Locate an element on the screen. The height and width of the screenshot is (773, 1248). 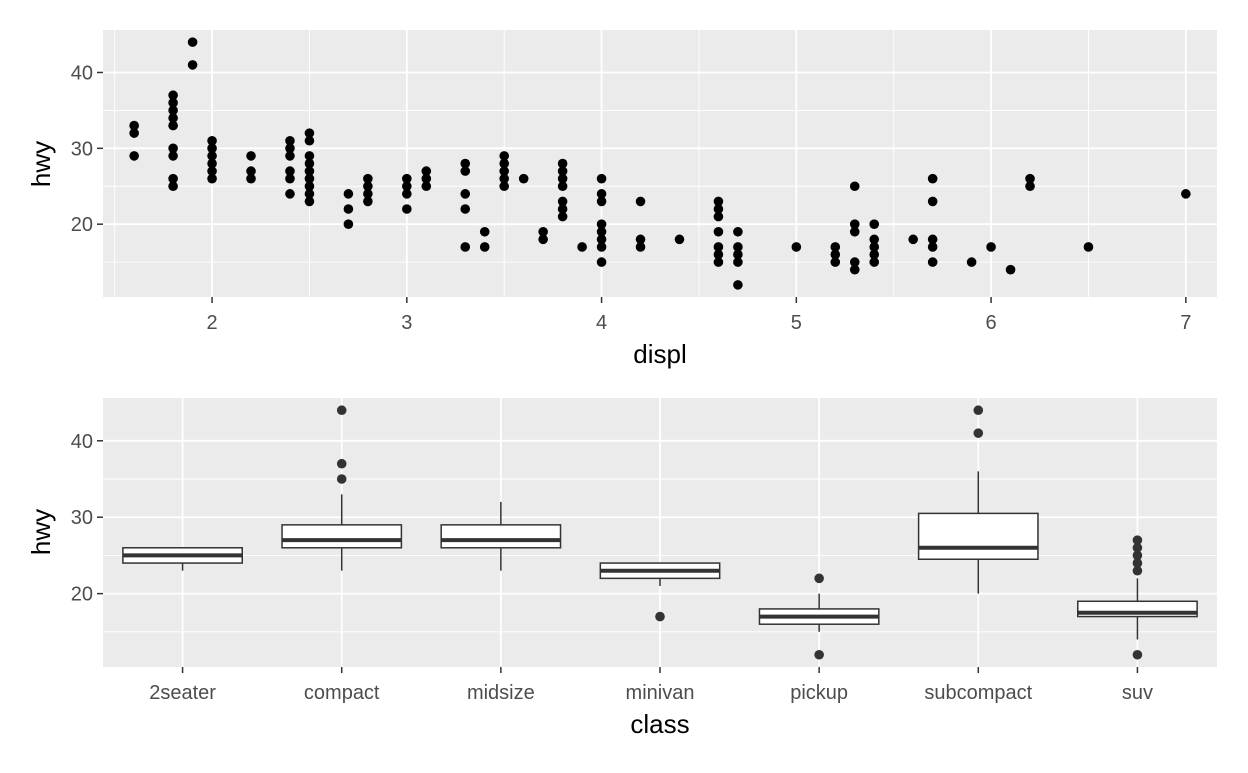
scatter-x-tick-label: 2 is located at coordinates (212, 323).